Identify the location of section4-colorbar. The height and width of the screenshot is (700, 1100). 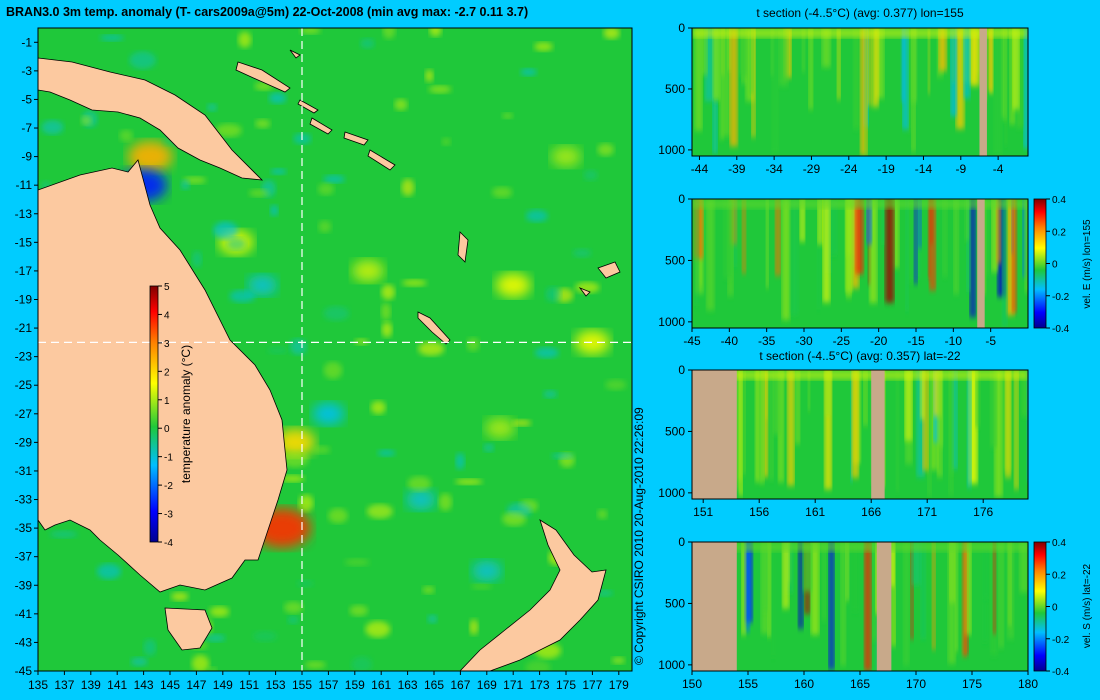
(1040, 606).